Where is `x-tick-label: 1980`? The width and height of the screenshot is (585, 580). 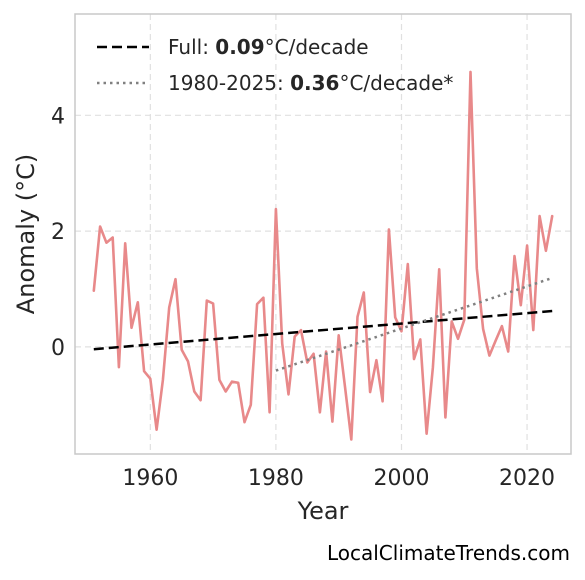
x-tick-label: 1980 is located at coordinates (276, 478).